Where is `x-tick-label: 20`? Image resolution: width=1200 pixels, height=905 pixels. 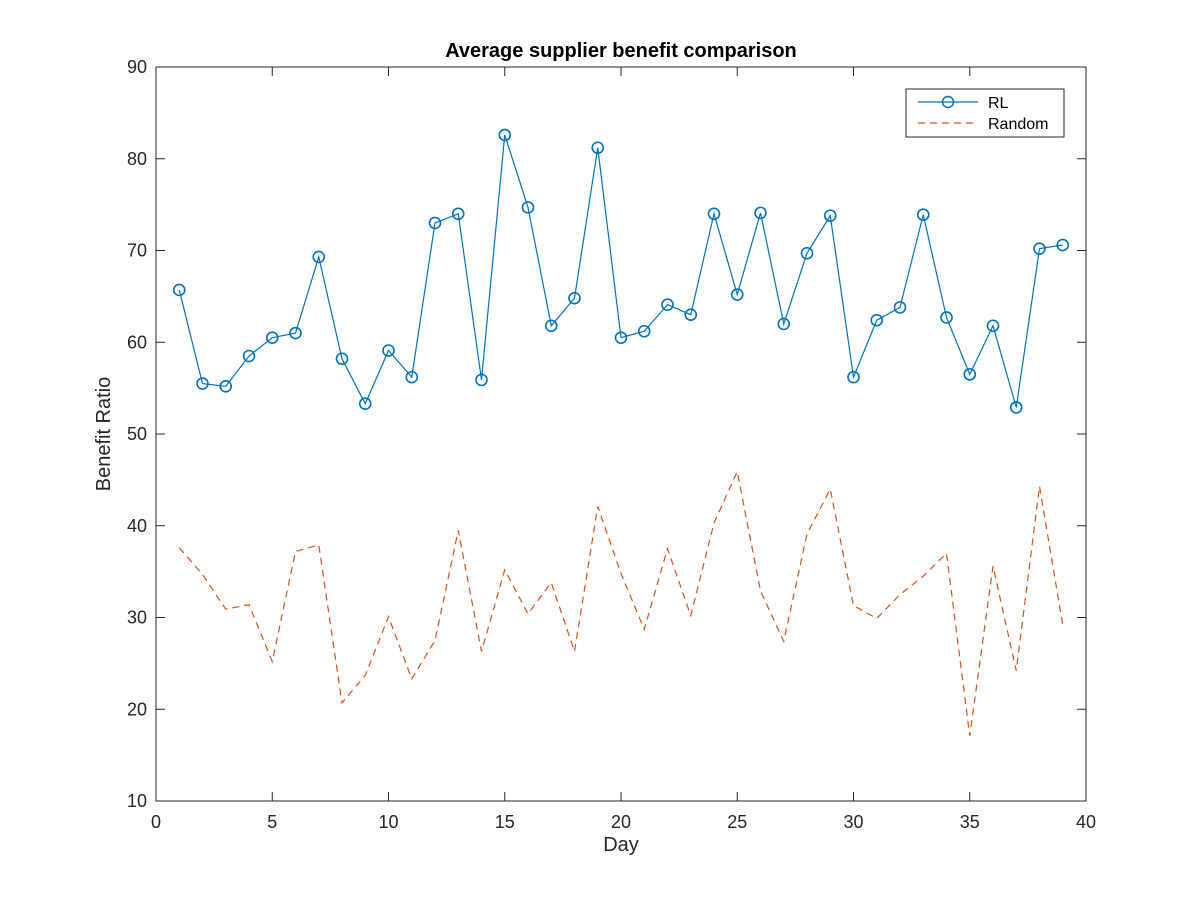 x-tick-label: 20 is located at coordinates (621, 822).